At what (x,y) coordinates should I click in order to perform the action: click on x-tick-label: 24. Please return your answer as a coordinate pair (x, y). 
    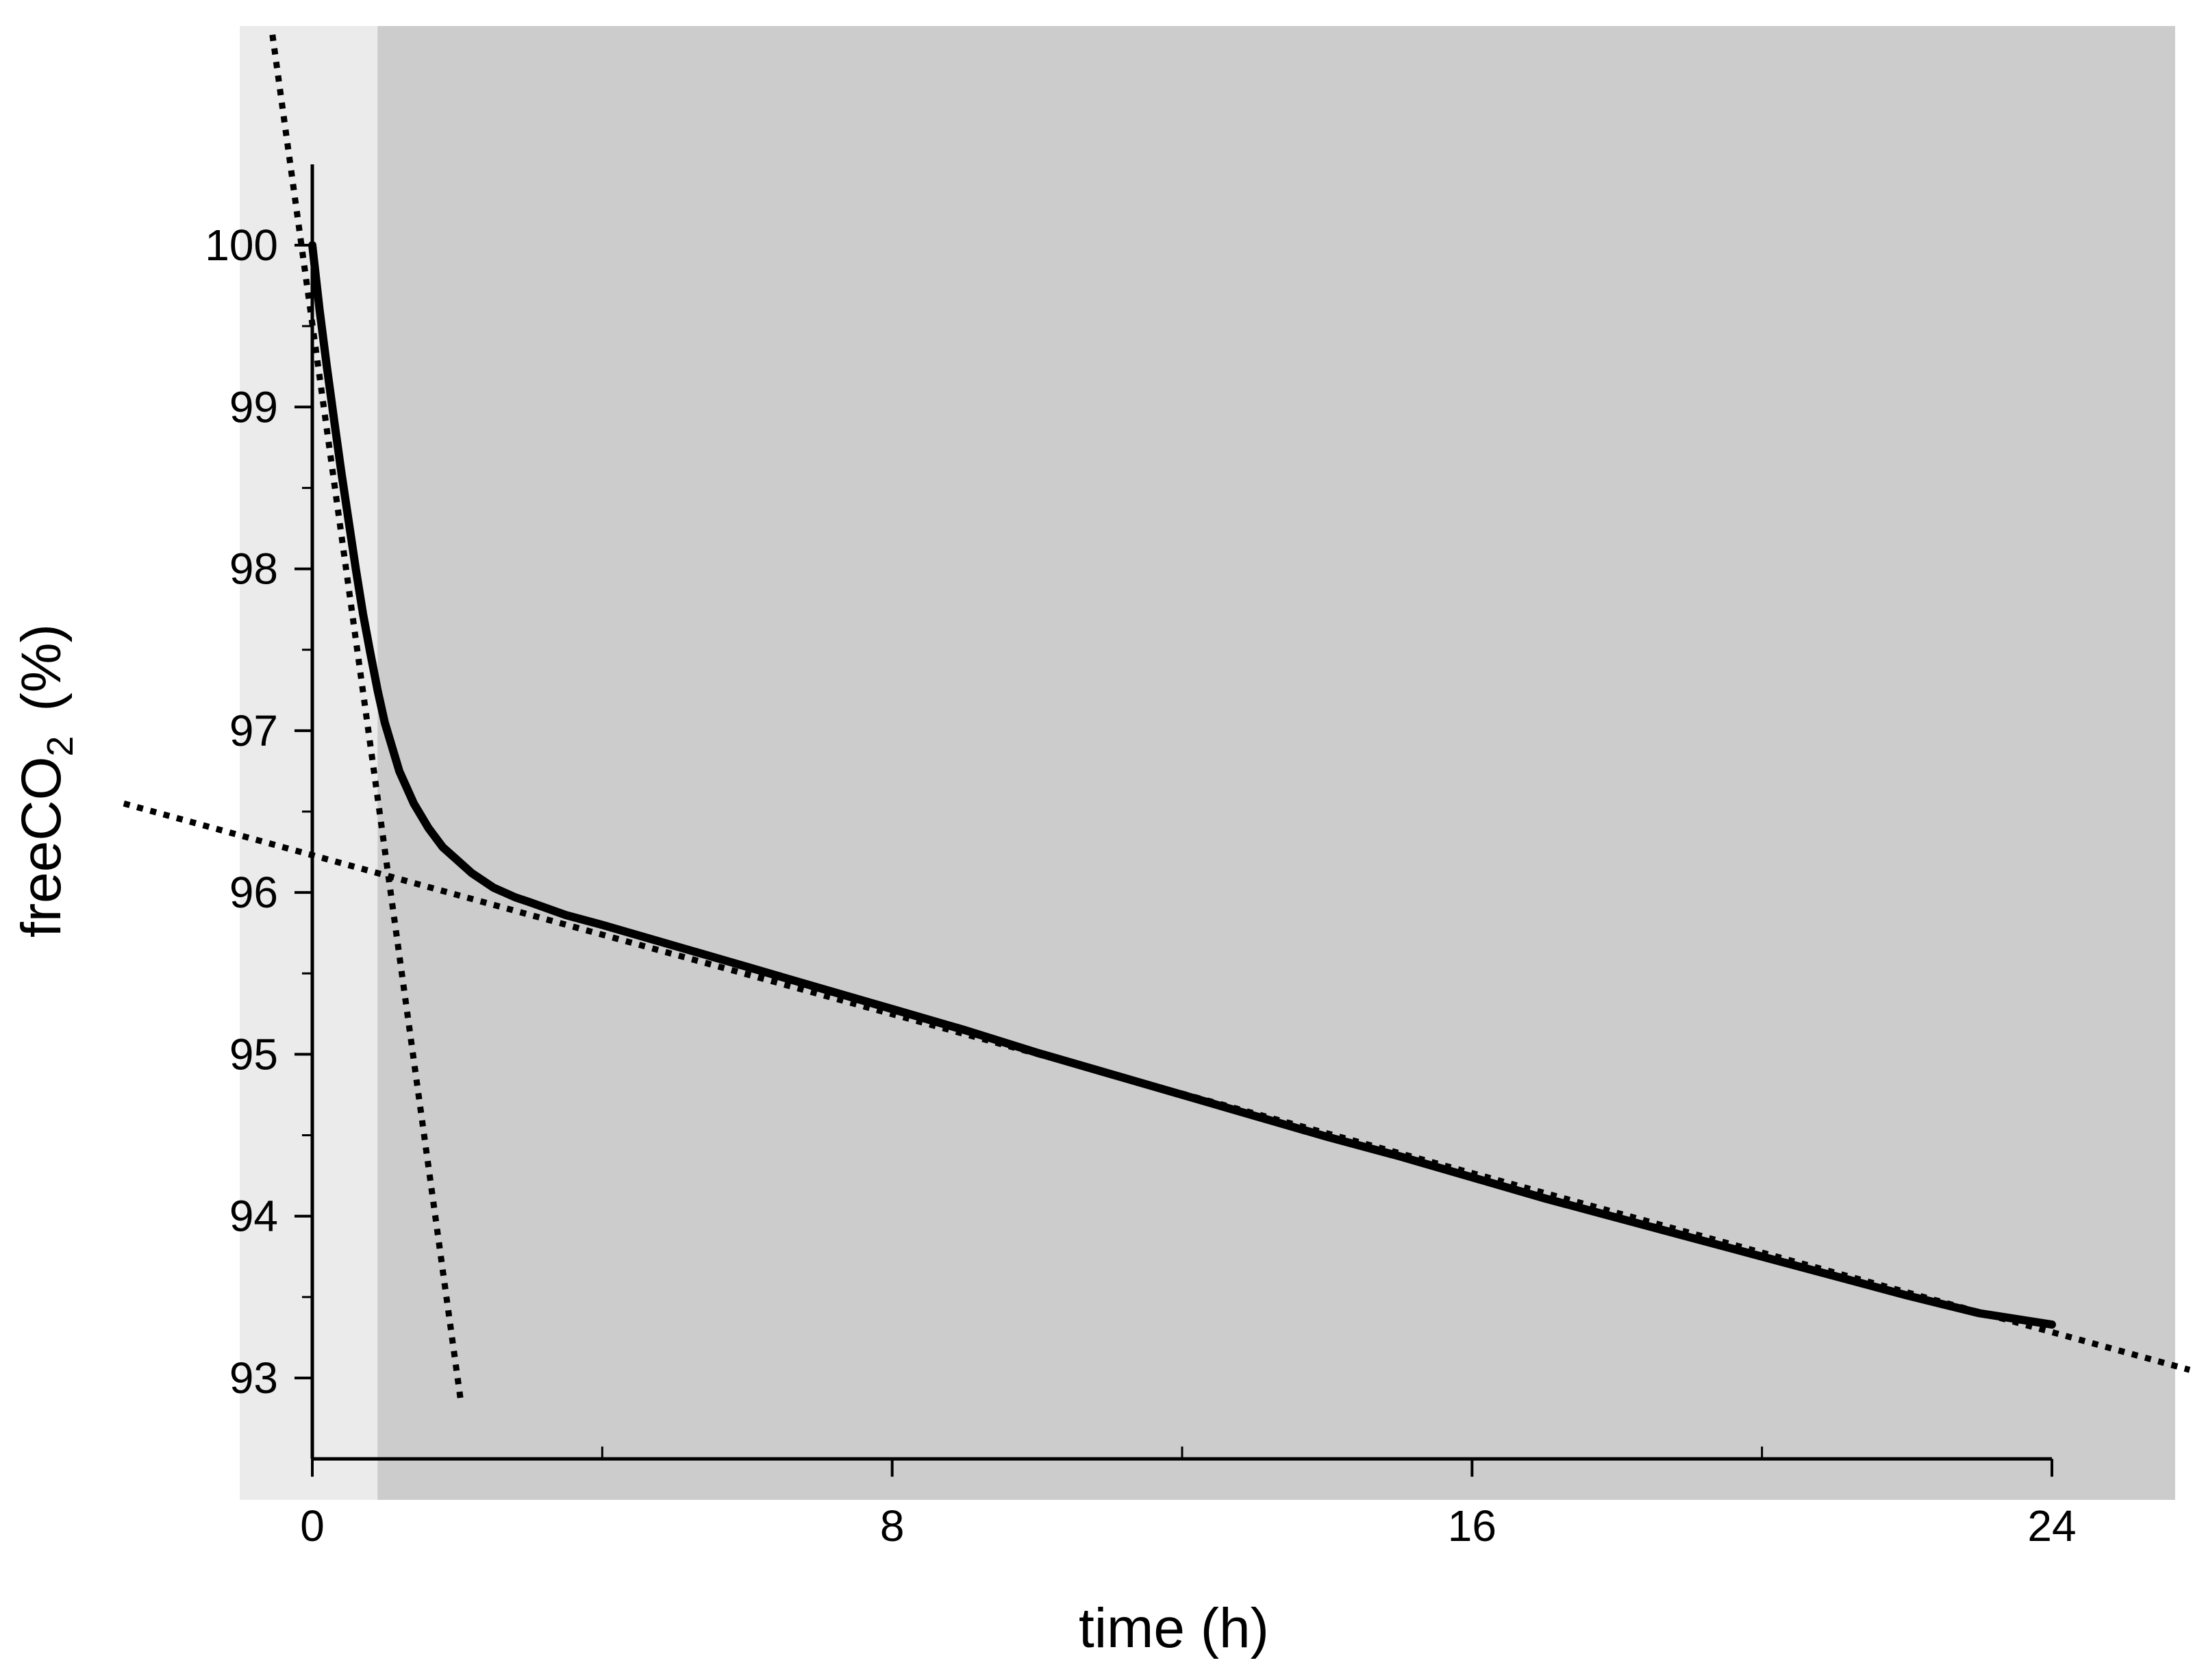
    Looking at the image, I should click on (2051, 1526).